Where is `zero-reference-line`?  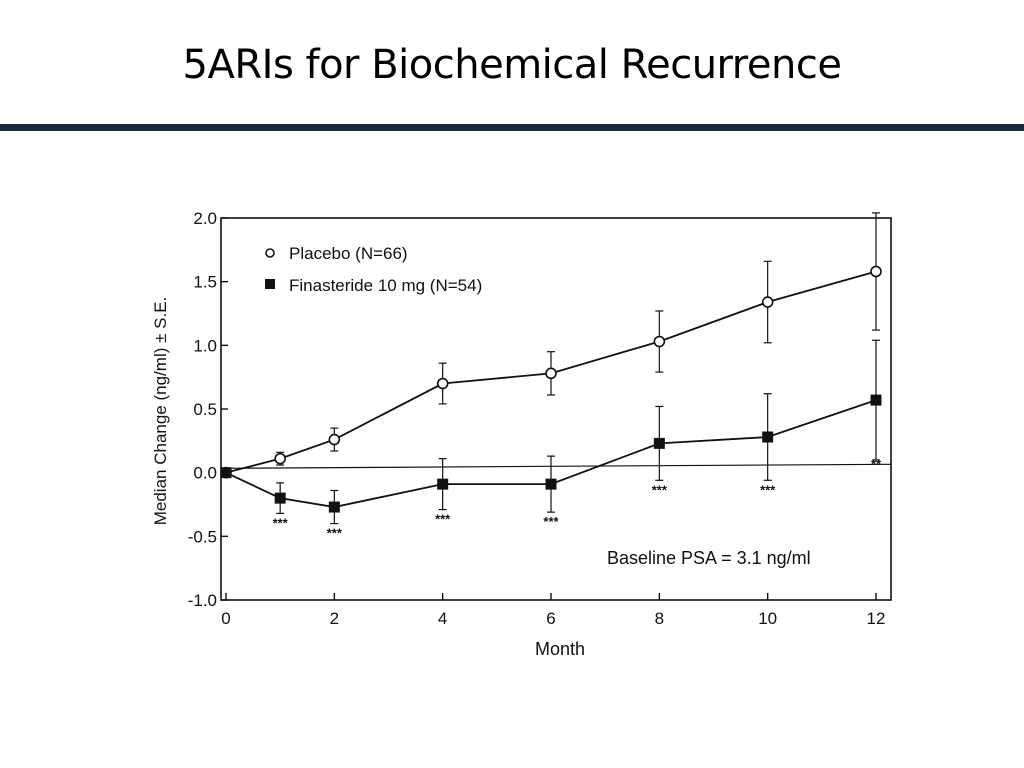 zero-reference-line is located at coordinates (556, 466).